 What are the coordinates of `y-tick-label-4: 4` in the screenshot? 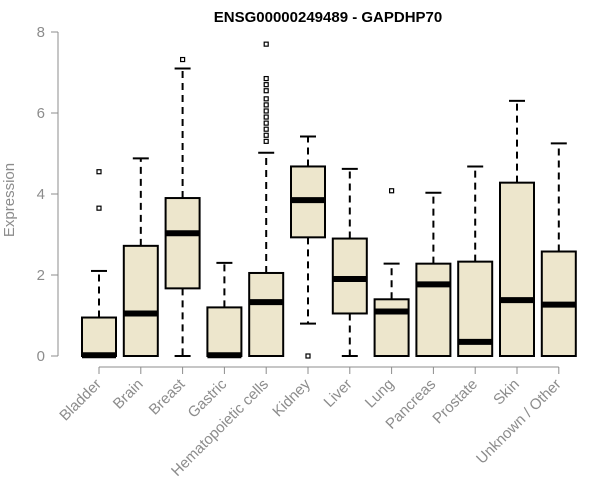 It's located at (41, 194).